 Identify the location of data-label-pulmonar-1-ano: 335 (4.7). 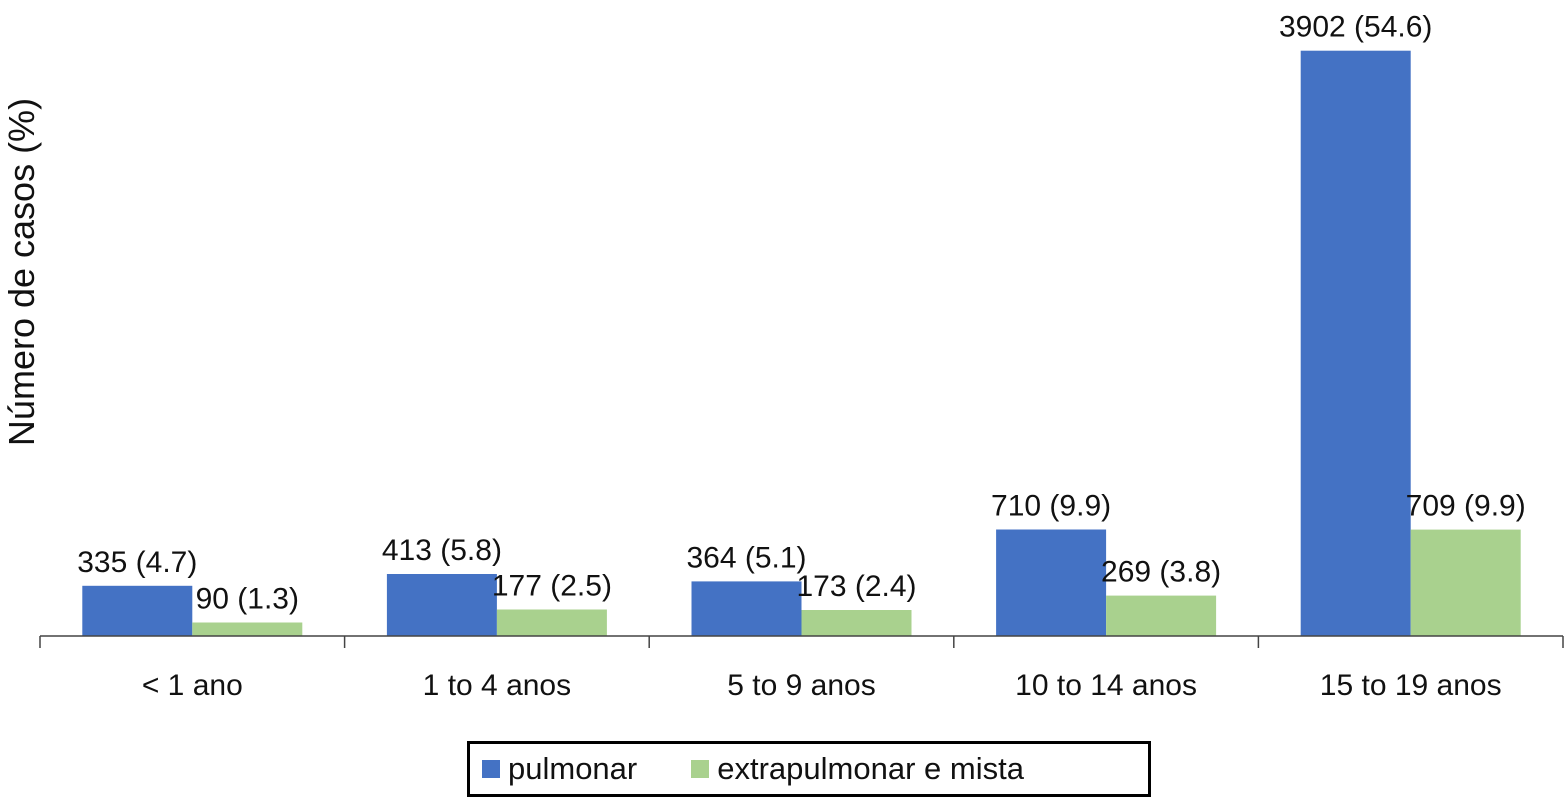
(137, 562).